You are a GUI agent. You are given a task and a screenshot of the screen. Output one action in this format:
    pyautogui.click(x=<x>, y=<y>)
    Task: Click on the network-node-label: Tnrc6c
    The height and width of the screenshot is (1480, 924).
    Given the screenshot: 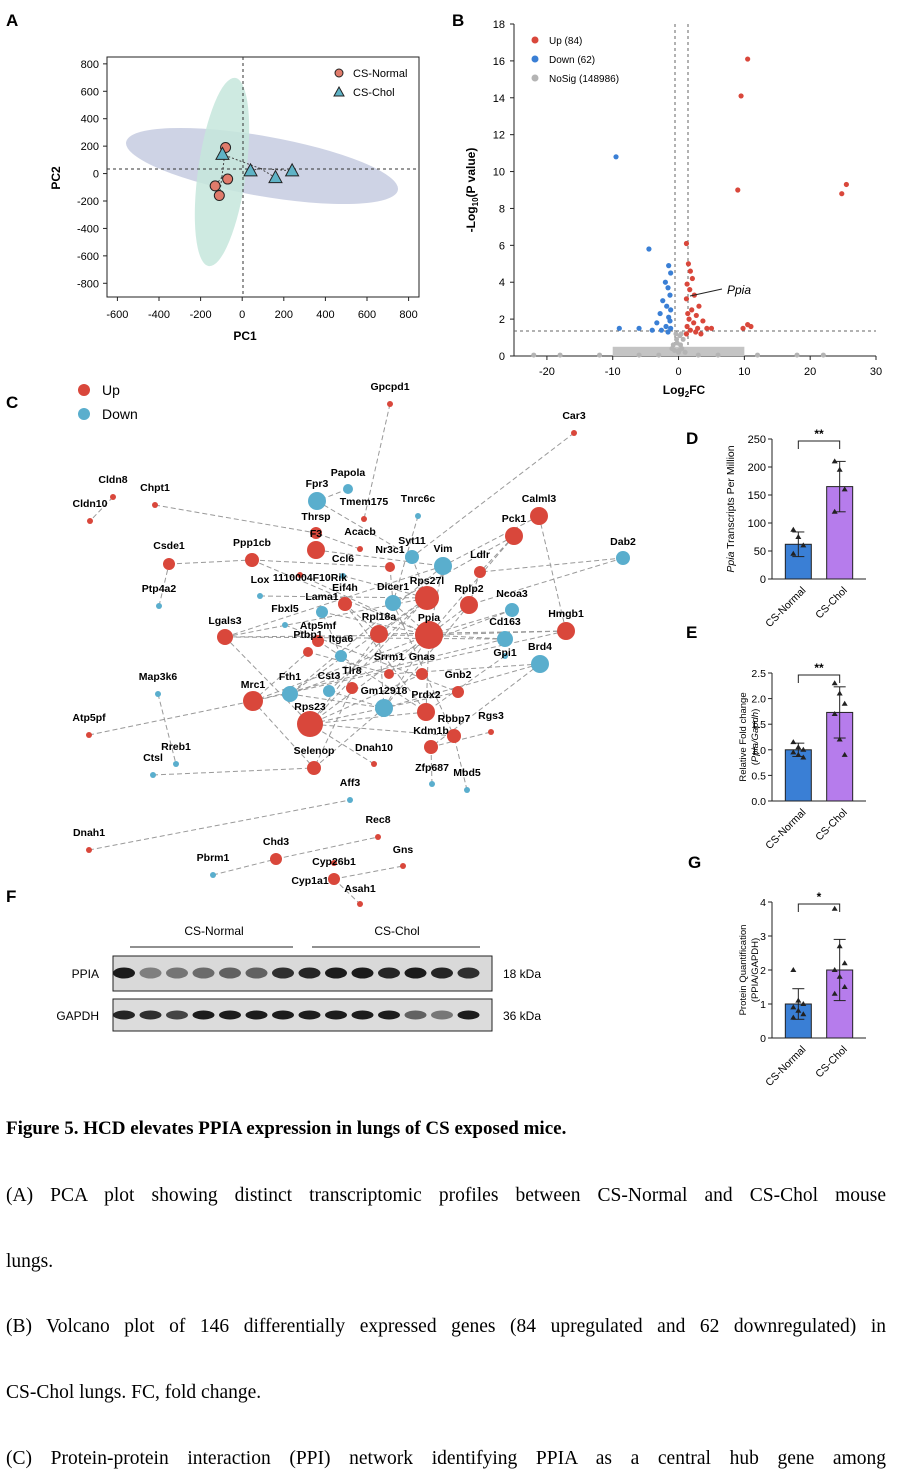 What is the action you would take?
    pyautogui.click(x=418, y=499)
    